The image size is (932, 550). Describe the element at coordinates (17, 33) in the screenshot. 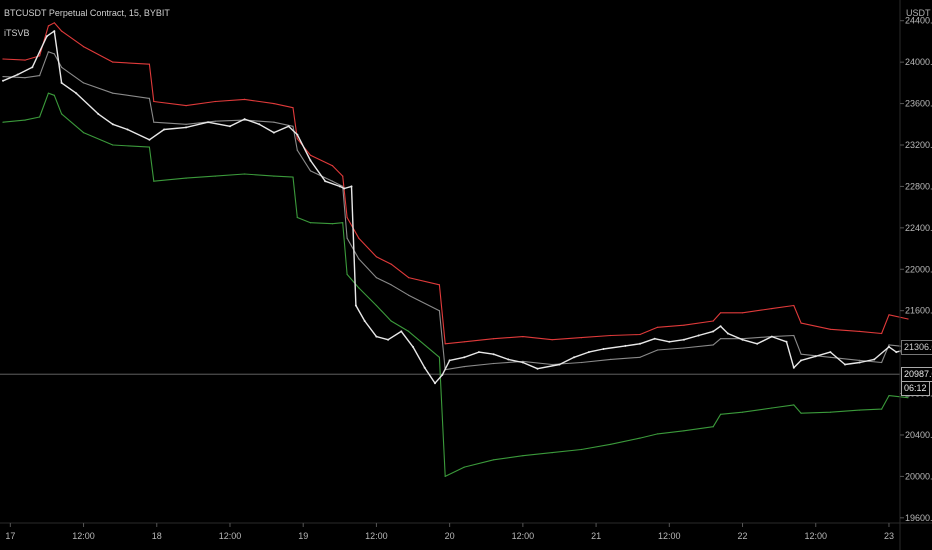

I see `indicator-label: iTSVB` at that location.